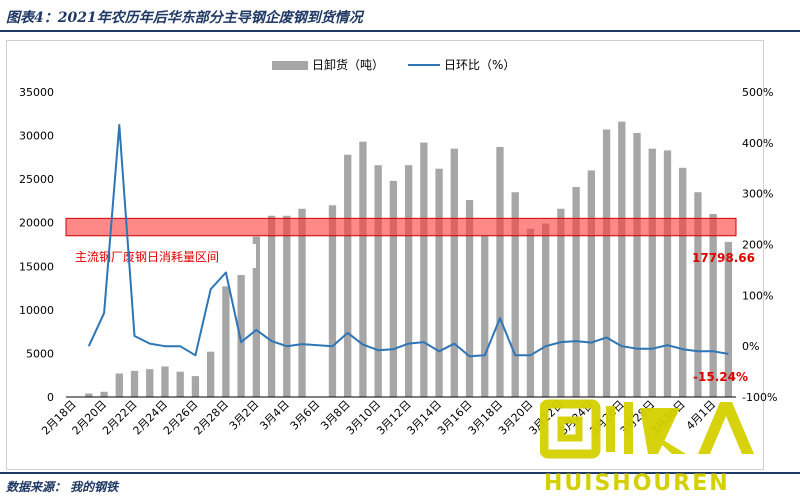 The width and height of the screenshot is (800, 500). Describe the element at coordinates (226, 341) in the screenshot. I see `bar-2月28日` at that location.